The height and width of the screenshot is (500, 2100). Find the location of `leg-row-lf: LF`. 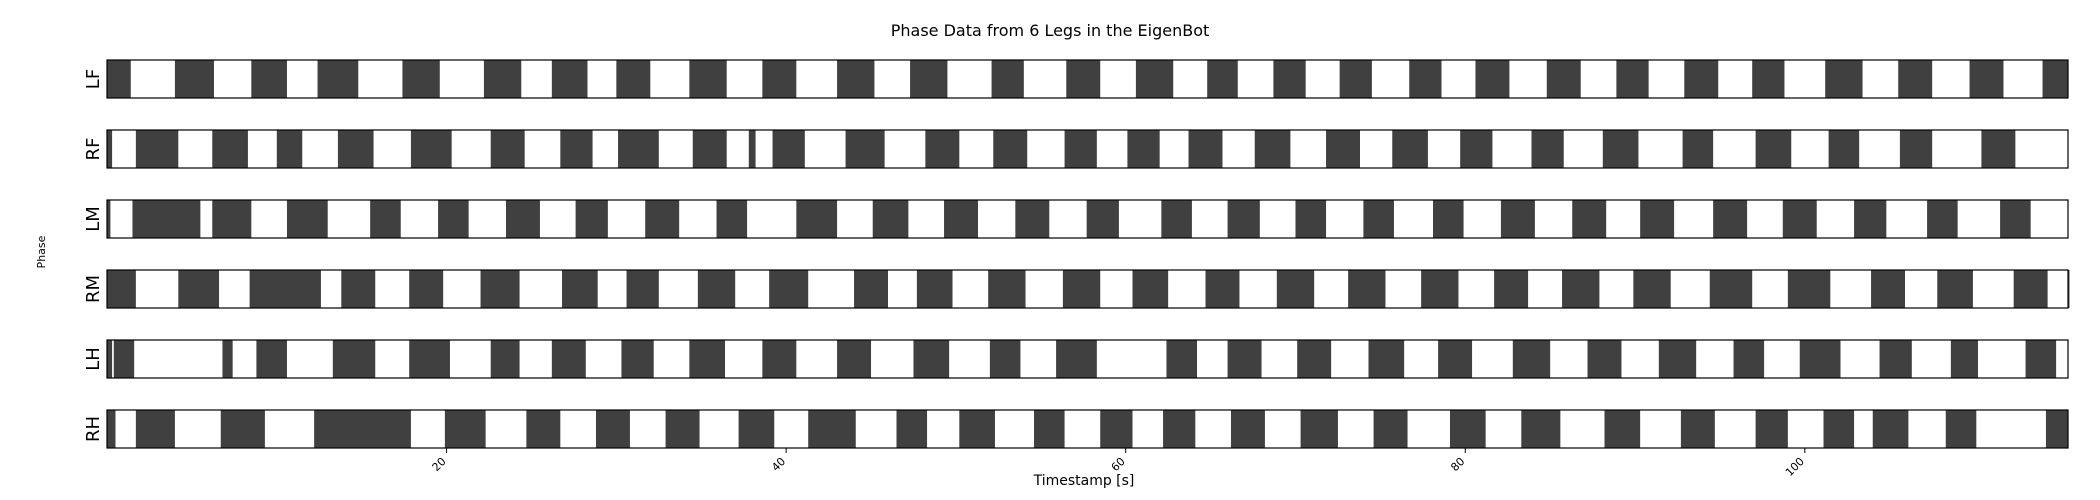

leg-row-lf: LF is located at coordinates (1076, 79).